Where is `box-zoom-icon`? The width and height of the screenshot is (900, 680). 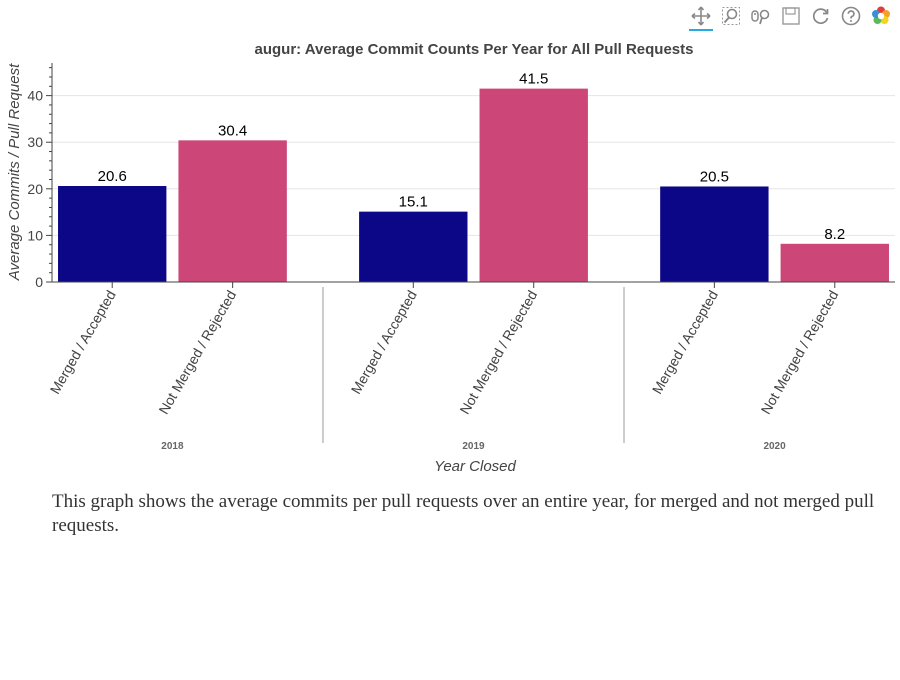 box-zoom-icon is located at coordinates (731, 16).